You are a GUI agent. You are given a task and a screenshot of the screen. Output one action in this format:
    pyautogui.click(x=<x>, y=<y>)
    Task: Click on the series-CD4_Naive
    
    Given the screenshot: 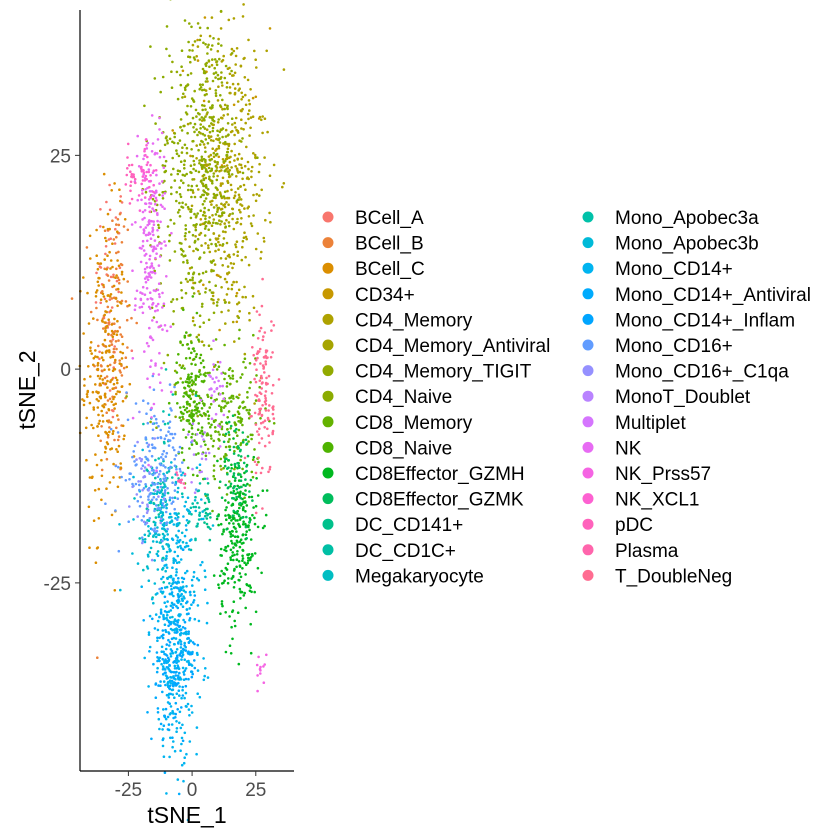 What is the action you would take?
    pyautogui.click(x=192, y=235)
    